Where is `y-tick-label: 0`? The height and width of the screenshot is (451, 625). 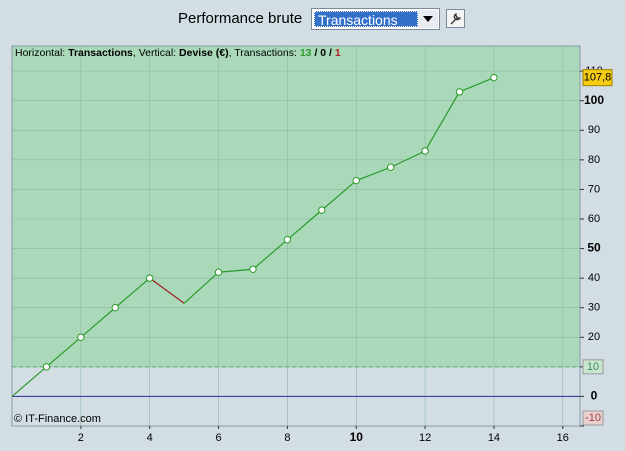
y-tick-label: 0 is located at coordinates (594, 396).